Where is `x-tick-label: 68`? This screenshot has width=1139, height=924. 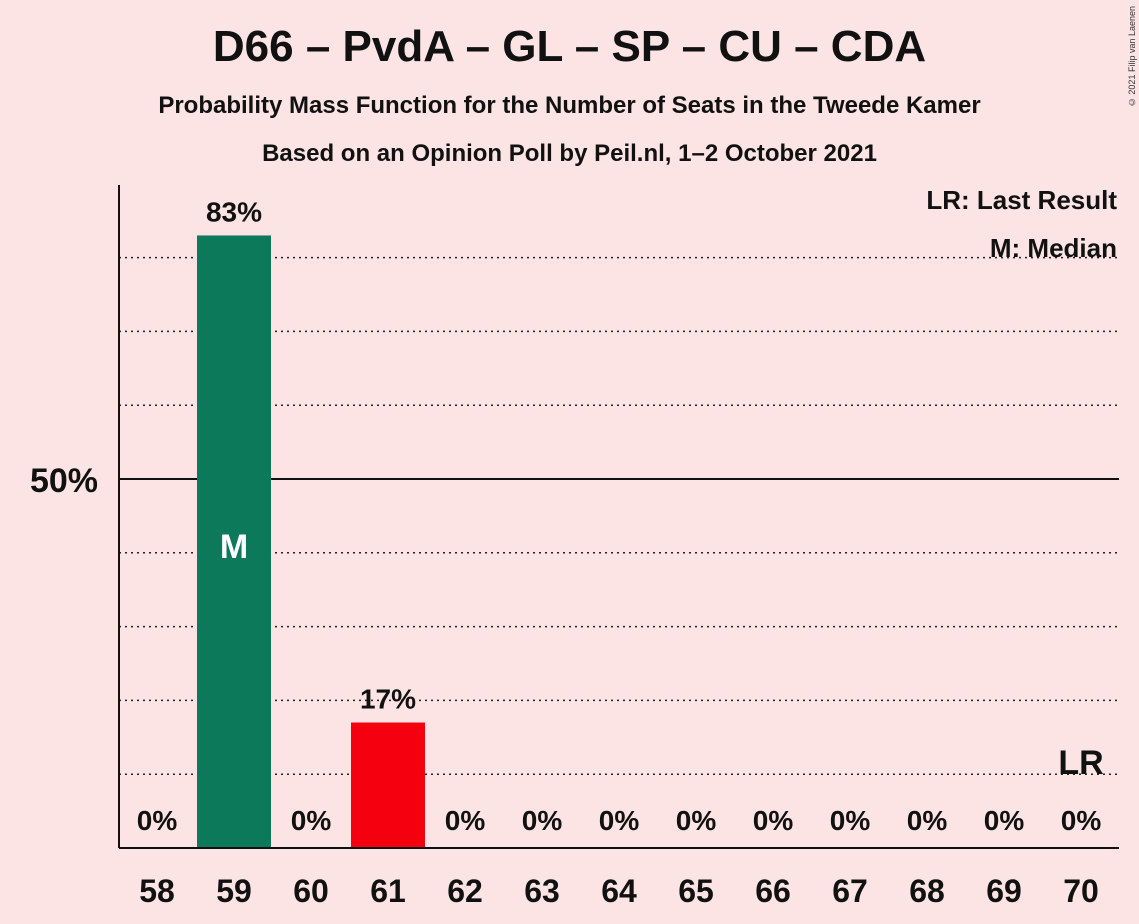
x-tick-label: 68 is located at coordinates (927, 891).